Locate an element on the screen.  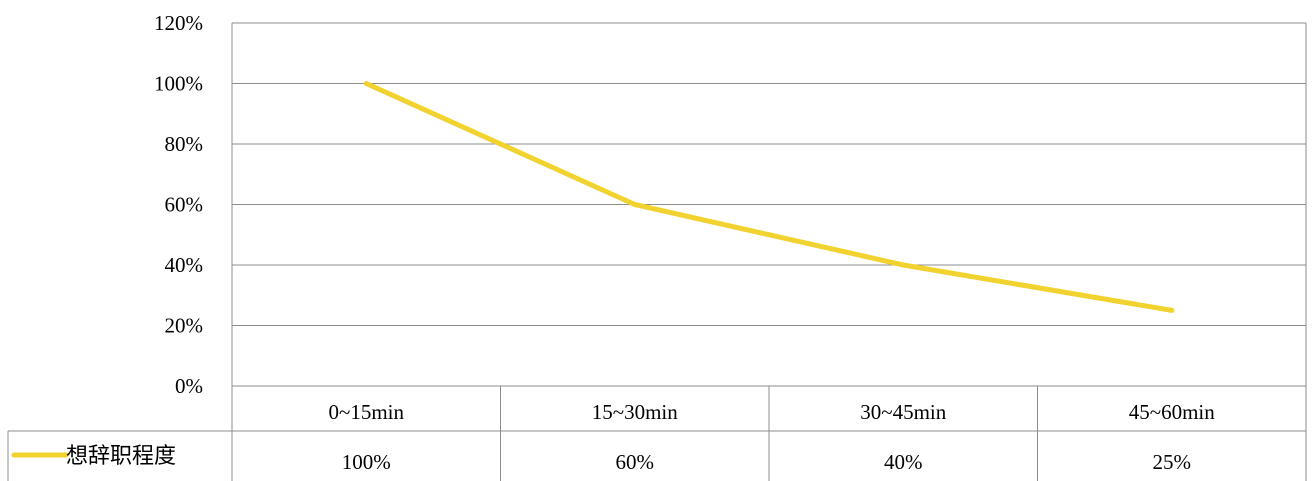
data-label: 100% is located at coordinates (366, 462).